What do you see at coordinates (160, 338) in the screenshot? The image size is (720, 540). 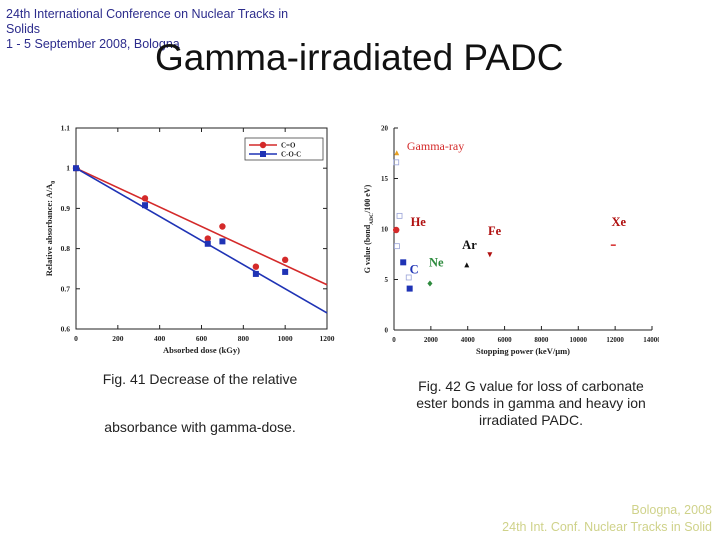 I see `x-tick-label: 400` at bounding box center [160, 338].